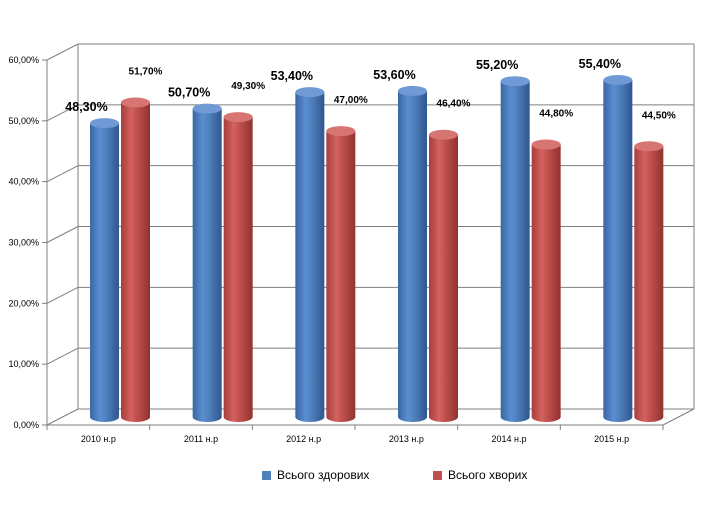 Image resolution: width=725 pixels, height=505 pixels. What do you see at coordinates (23, 364) in the screenshot?
I see `y-tick-label: 10,00%` at bounding box center [23, 364].